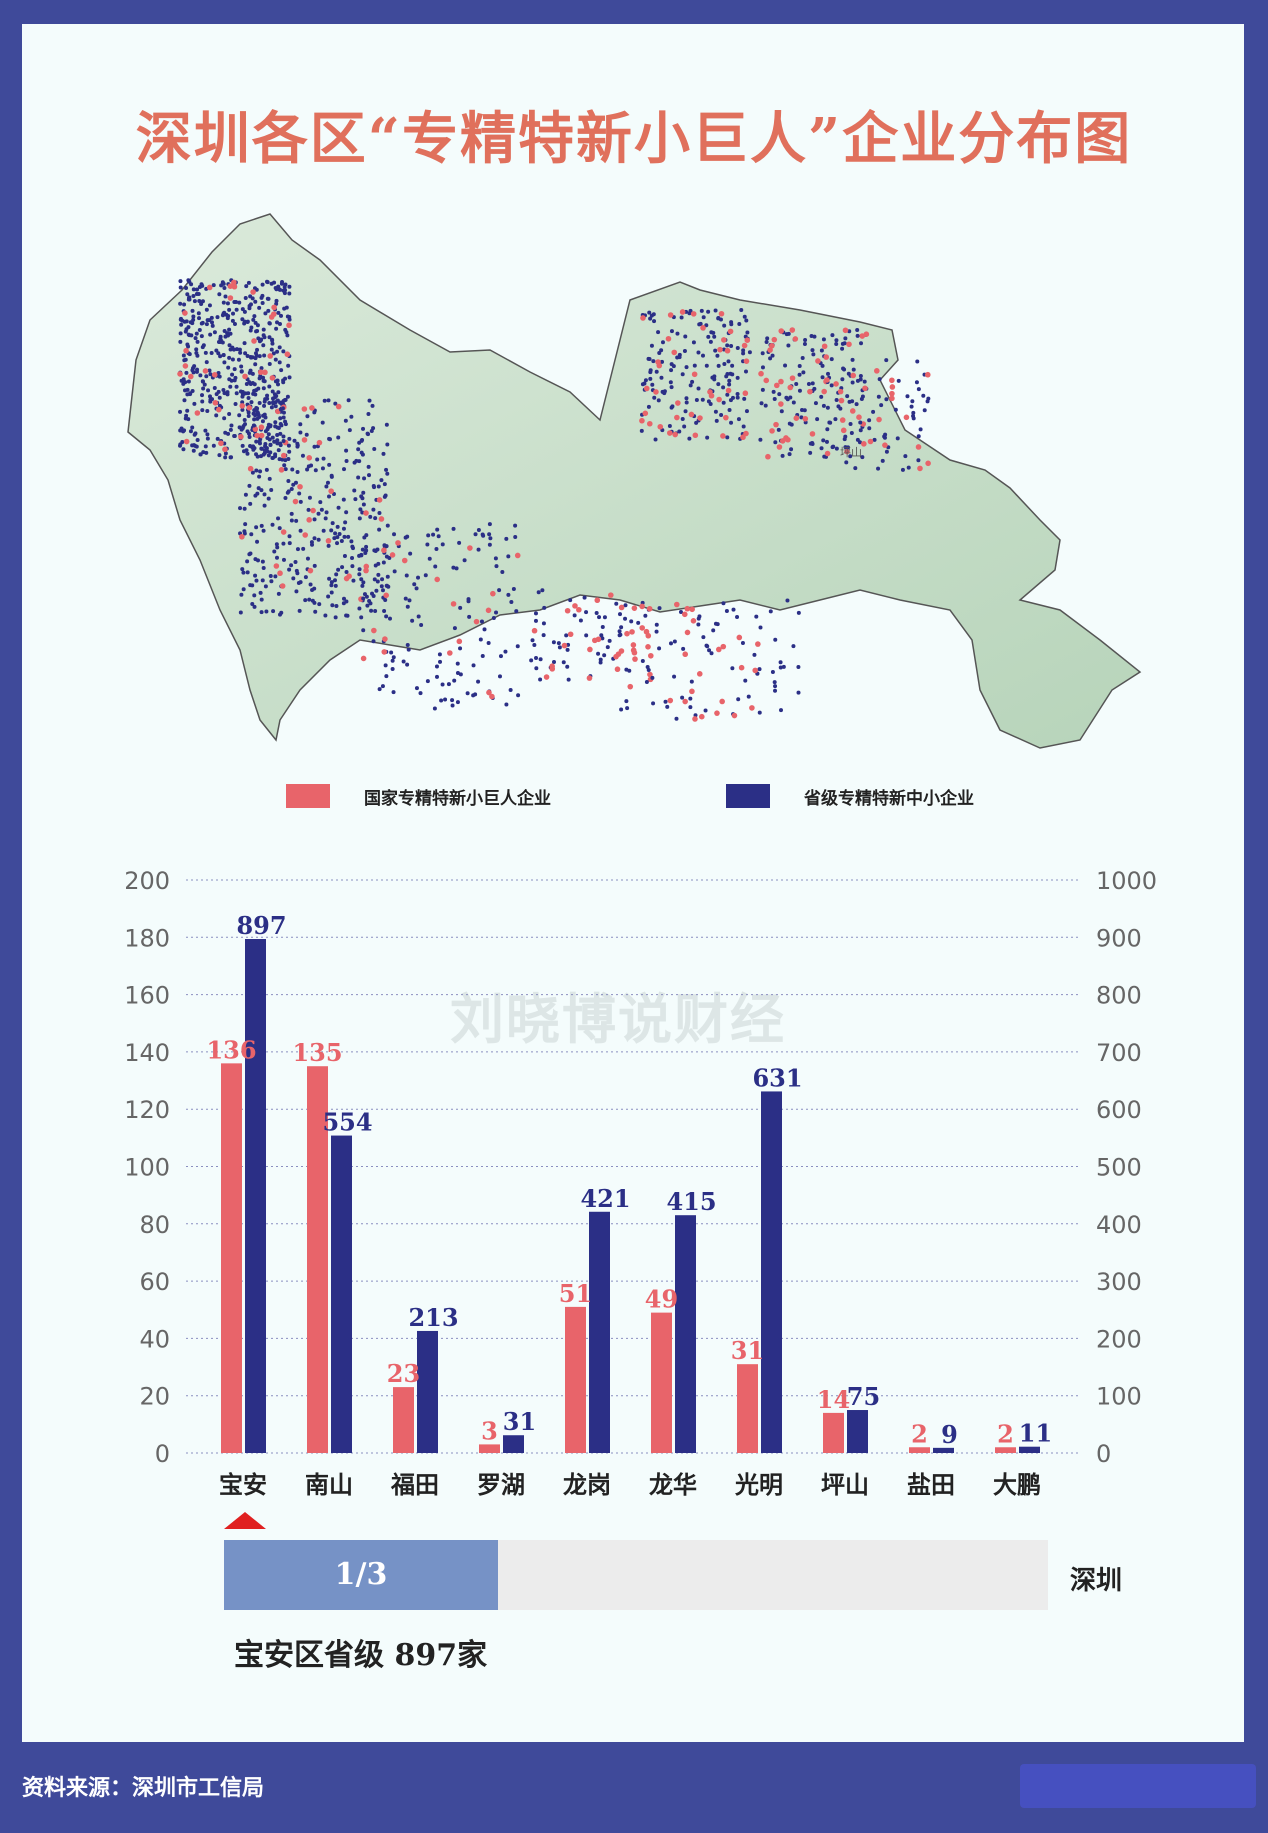  What do you see at coordinates (554, 500) in the screenshot?
I see `enterprise-dots` at bounding box center [554, 500].